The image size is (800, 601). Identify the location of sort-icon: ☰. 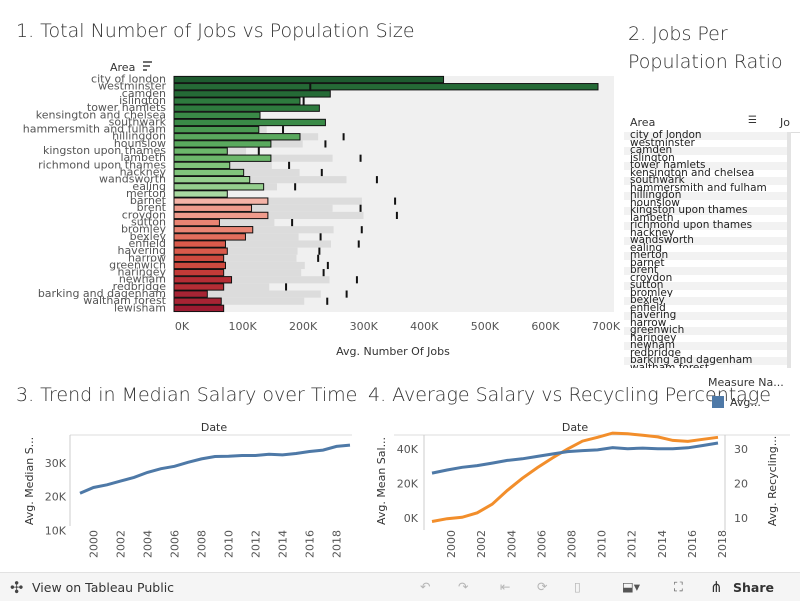
(752, 120).